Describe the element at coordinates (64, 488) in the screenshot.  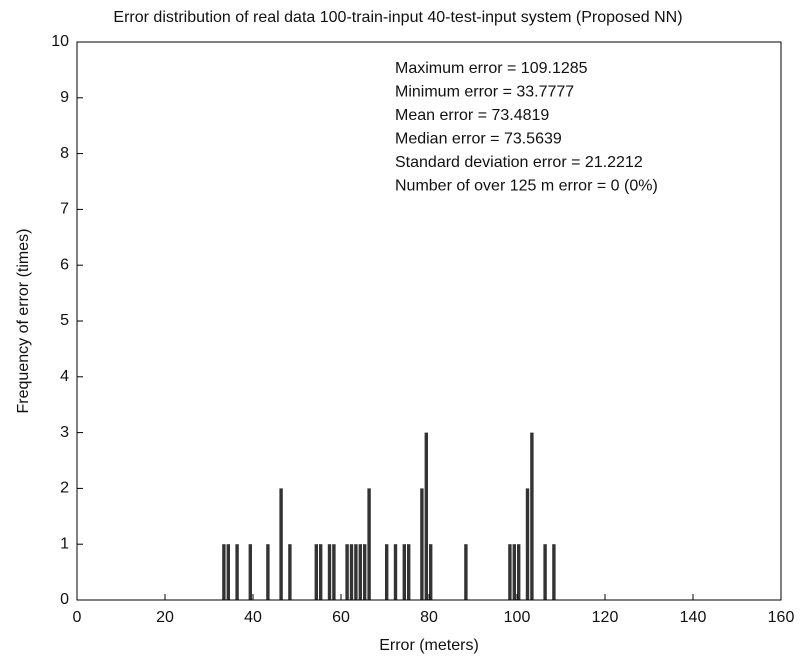
I see `y-tick-label: 2` at that location.